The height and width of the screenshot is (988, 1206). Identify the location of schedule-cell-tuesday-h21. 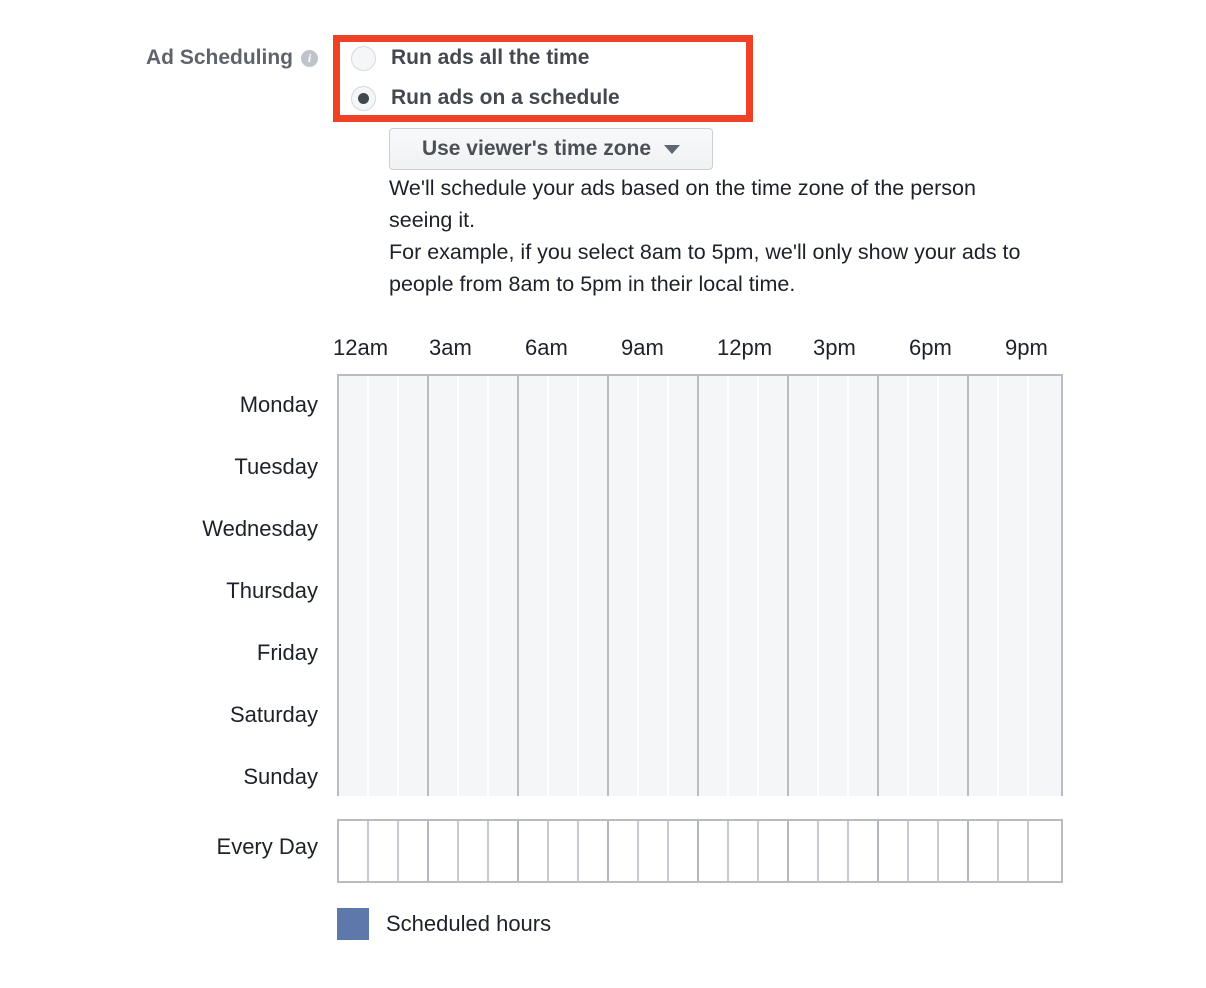
(984, 466).